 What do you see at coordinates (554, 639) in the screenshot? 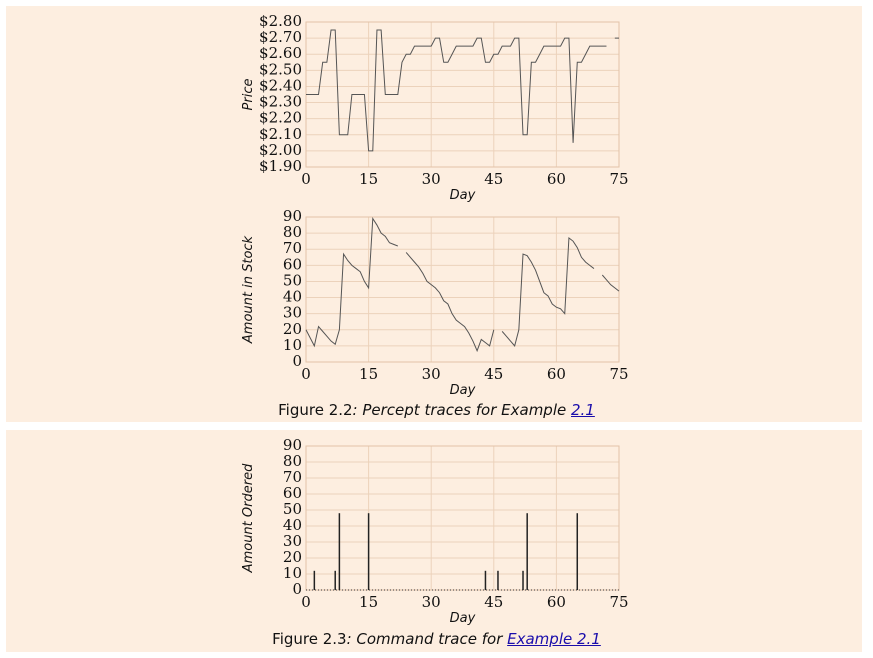
I see `caption-link: Example 2.1` at bounding box center [554, 639].